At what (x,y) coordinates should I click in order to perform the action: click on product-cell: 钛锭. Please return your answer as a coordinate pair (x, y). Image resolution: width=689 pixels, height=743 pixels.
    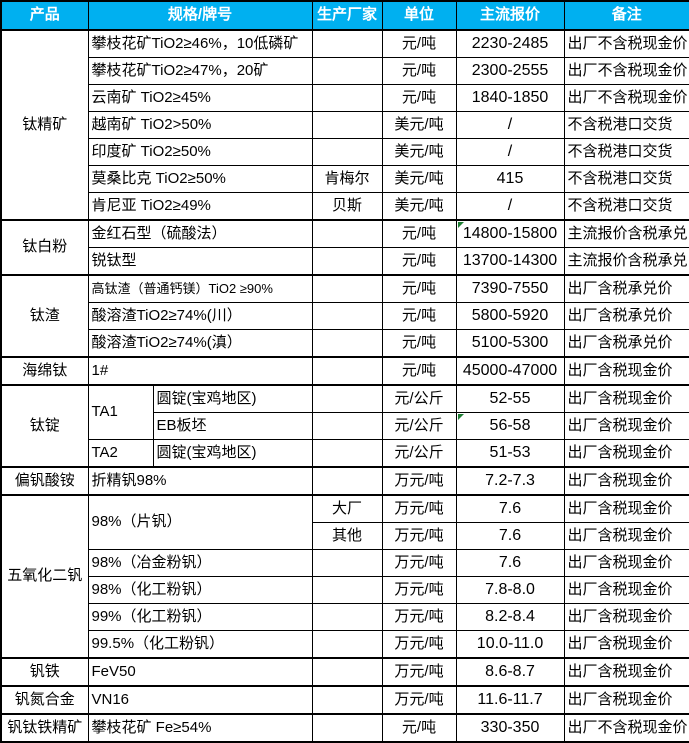
    Looking at the image, I should click on (44, 426).